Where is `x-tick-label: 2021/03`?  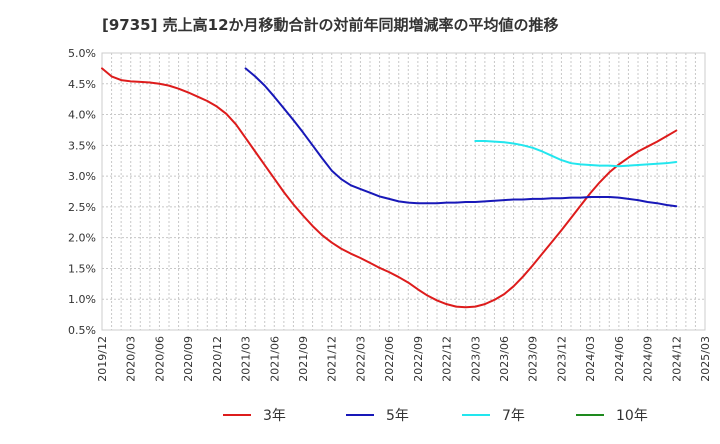
x-tick-label: 2021/03 is located at coordinates (246, 359).